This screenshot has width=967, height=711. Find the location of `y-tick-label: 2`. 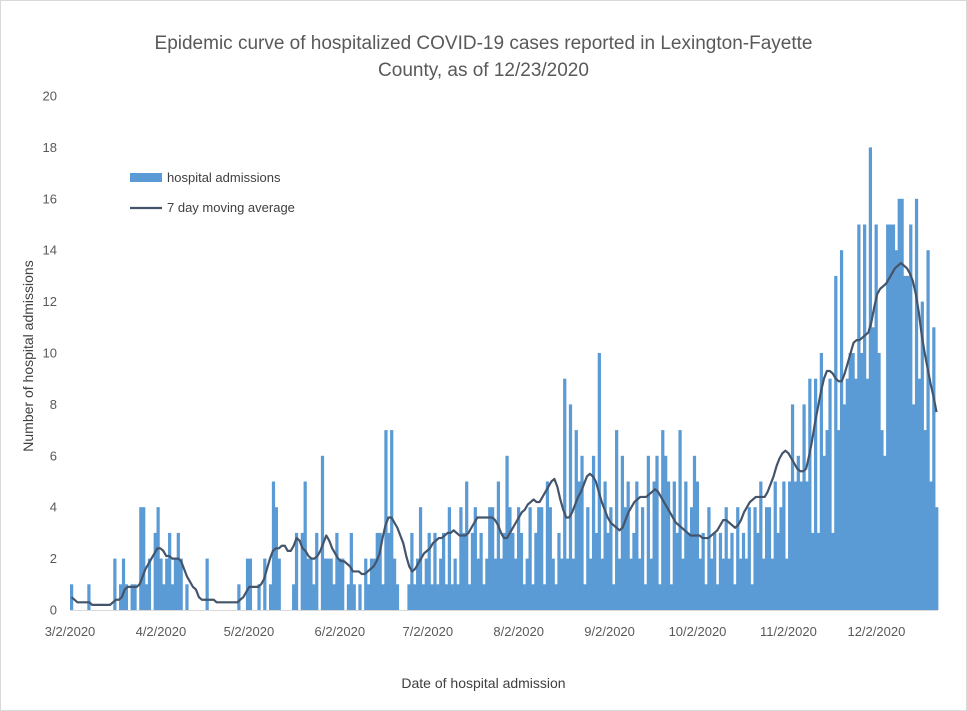

y-tick-label: 2 is located at coordinates (53, 558).